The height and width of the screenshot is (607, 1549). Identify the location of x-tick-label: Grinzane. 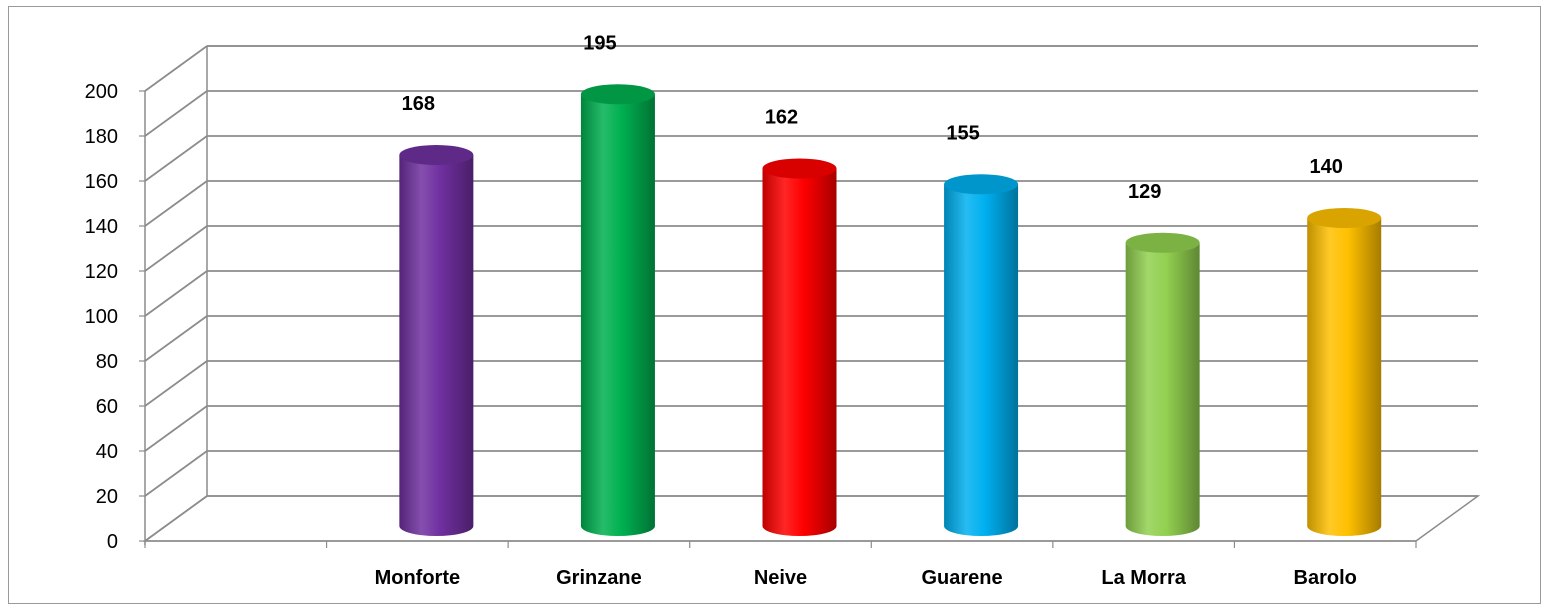
(599, 578).